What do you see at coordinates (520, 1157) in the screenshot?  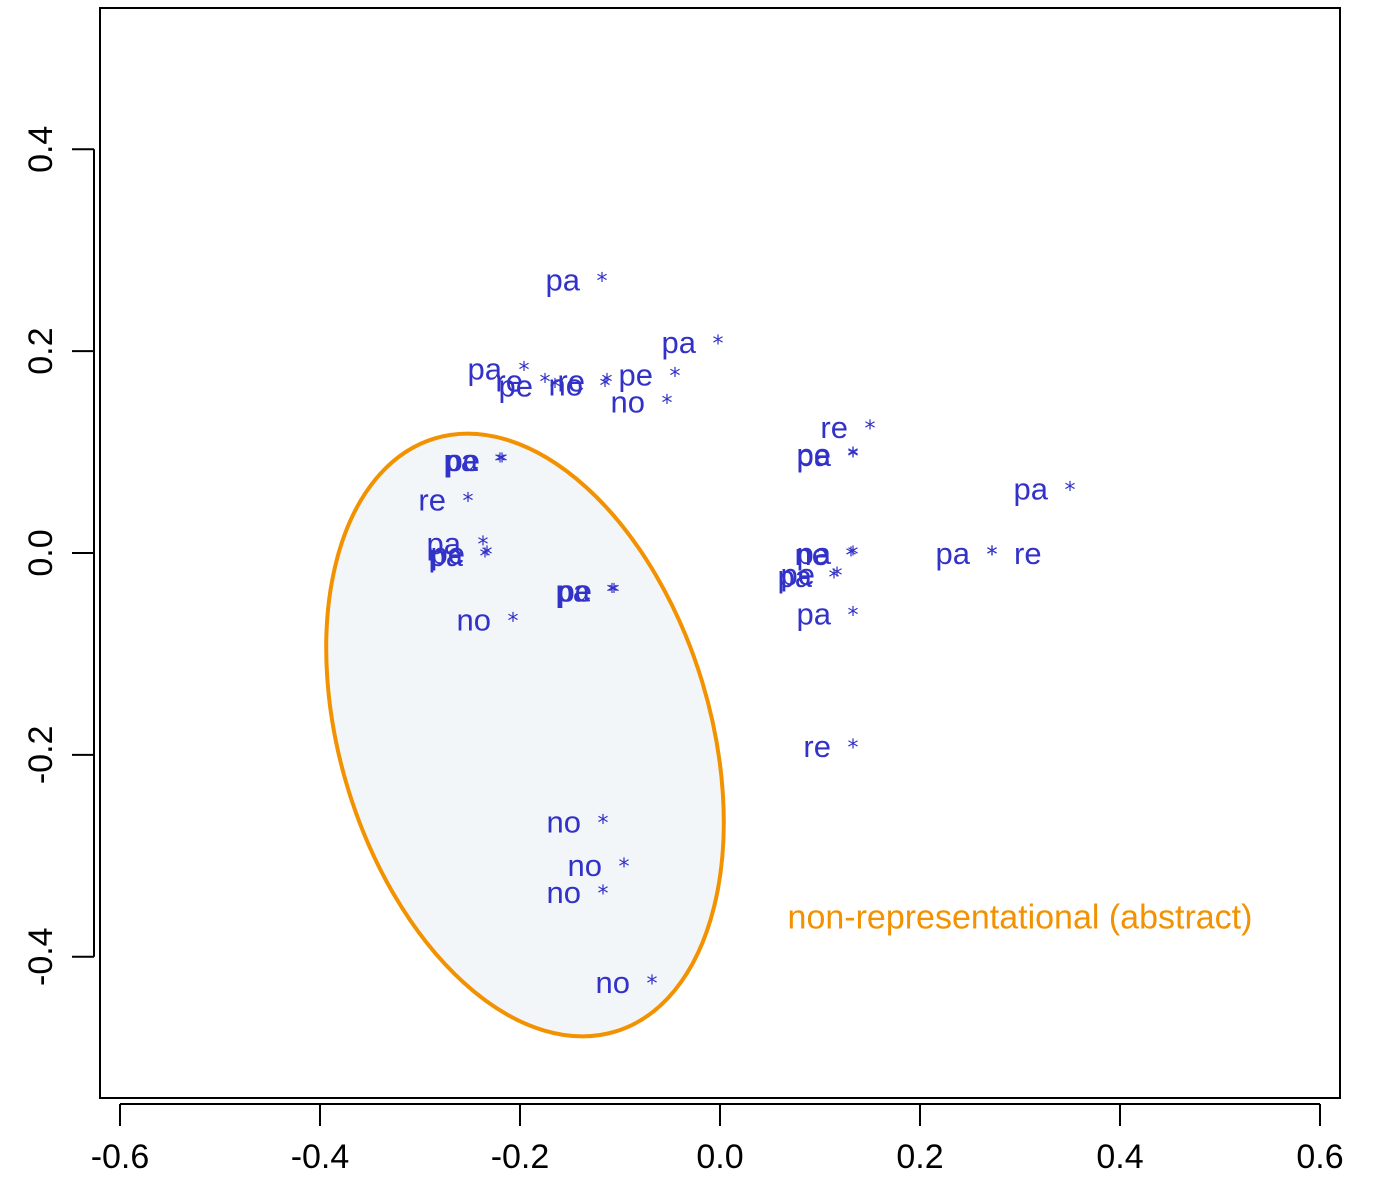 I see `x-tick-label: -0.2` at bounding box center [520, 1157].